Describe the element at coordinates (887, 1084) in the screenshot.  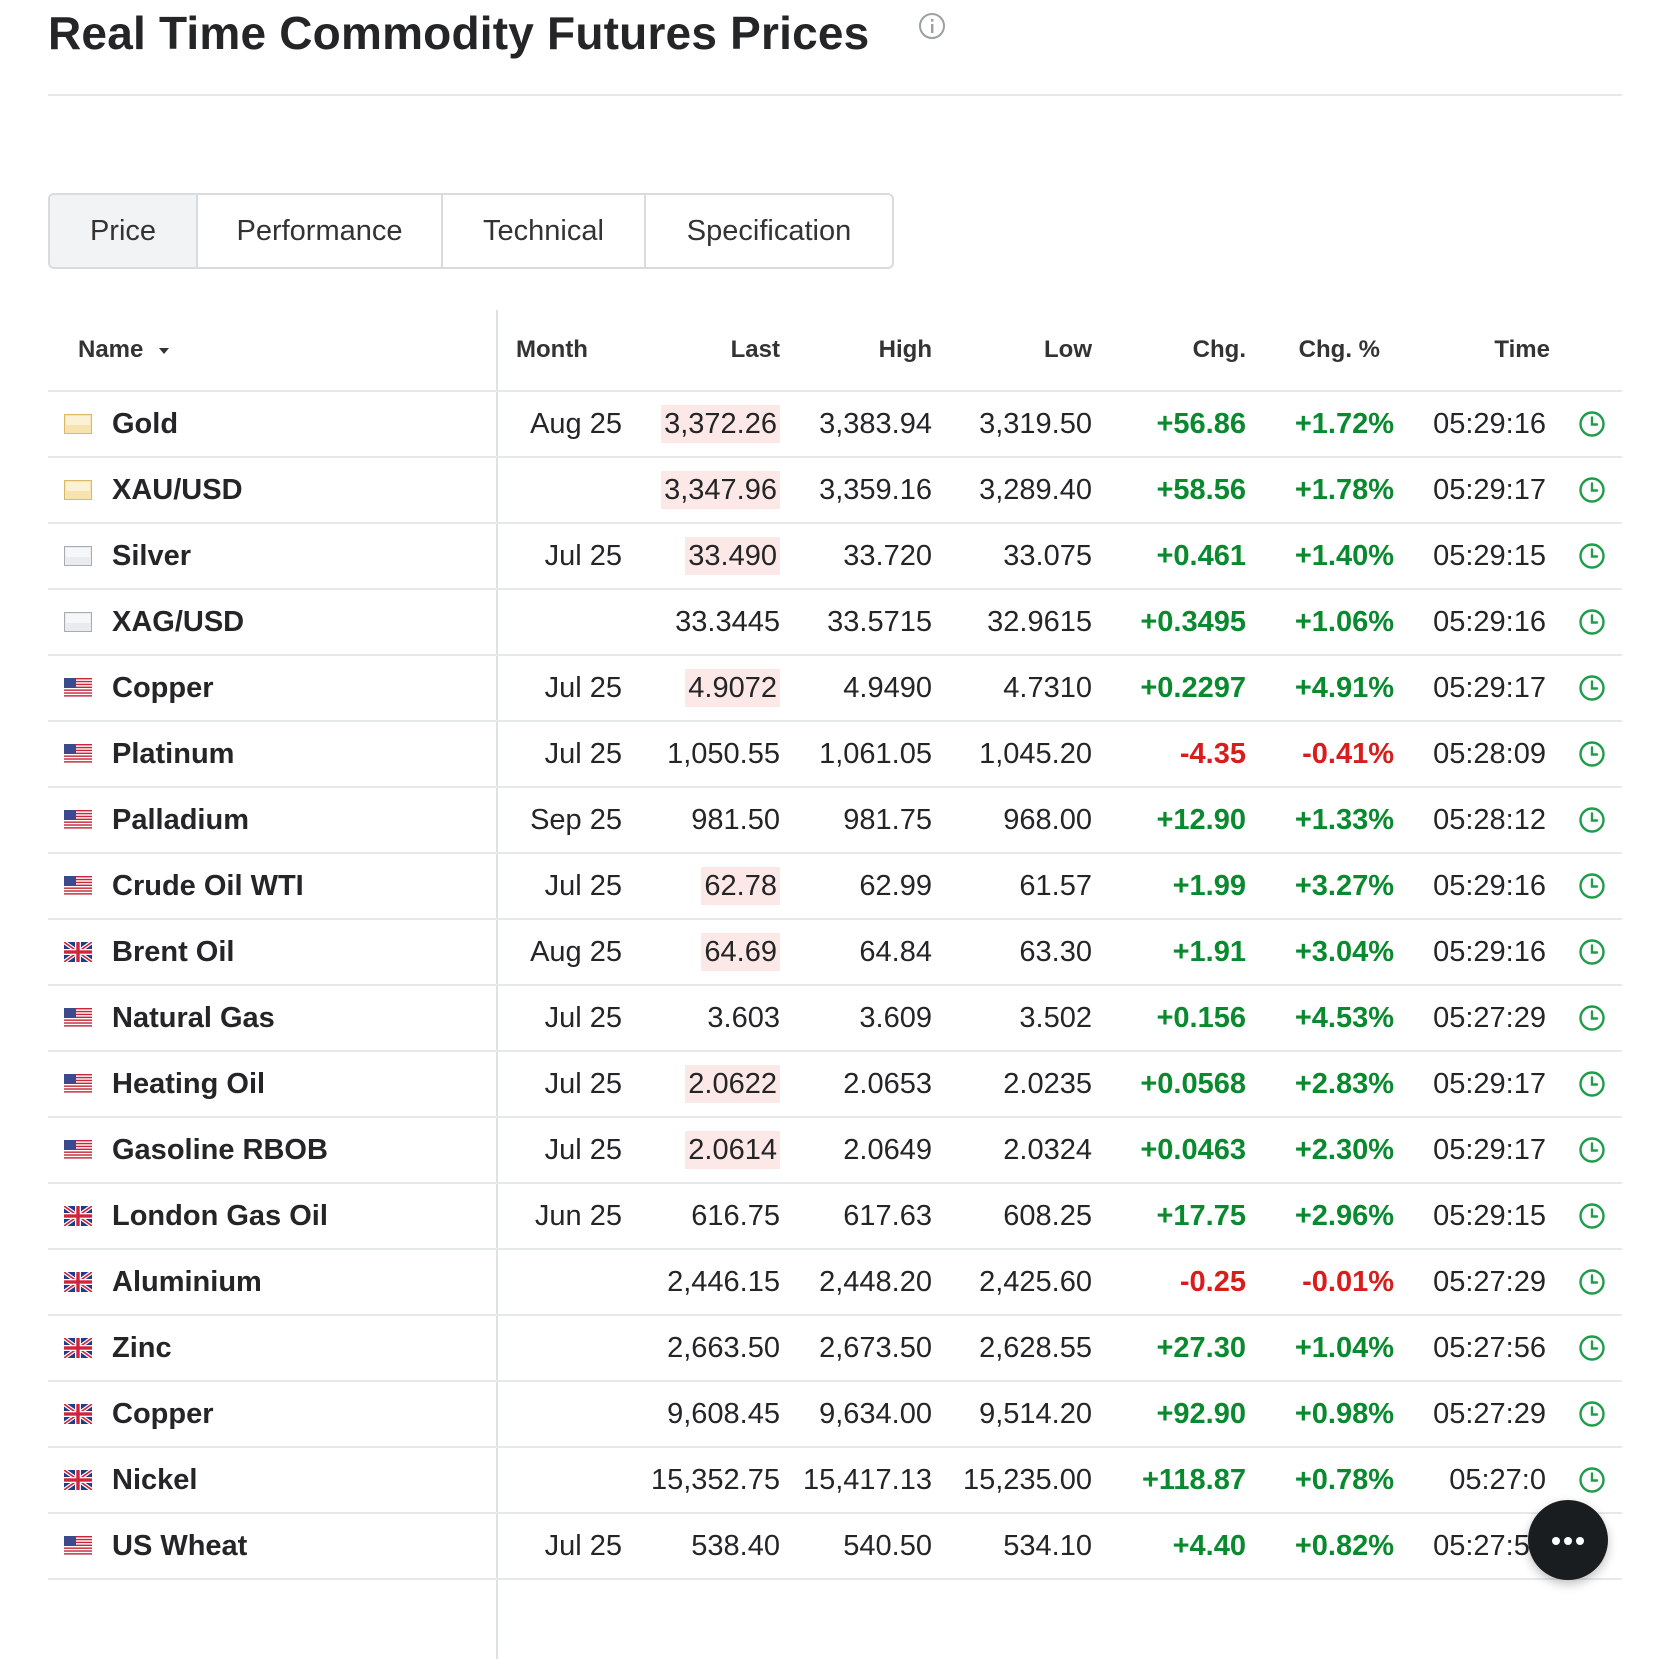
I see `high-price: 2.0653` at that location.